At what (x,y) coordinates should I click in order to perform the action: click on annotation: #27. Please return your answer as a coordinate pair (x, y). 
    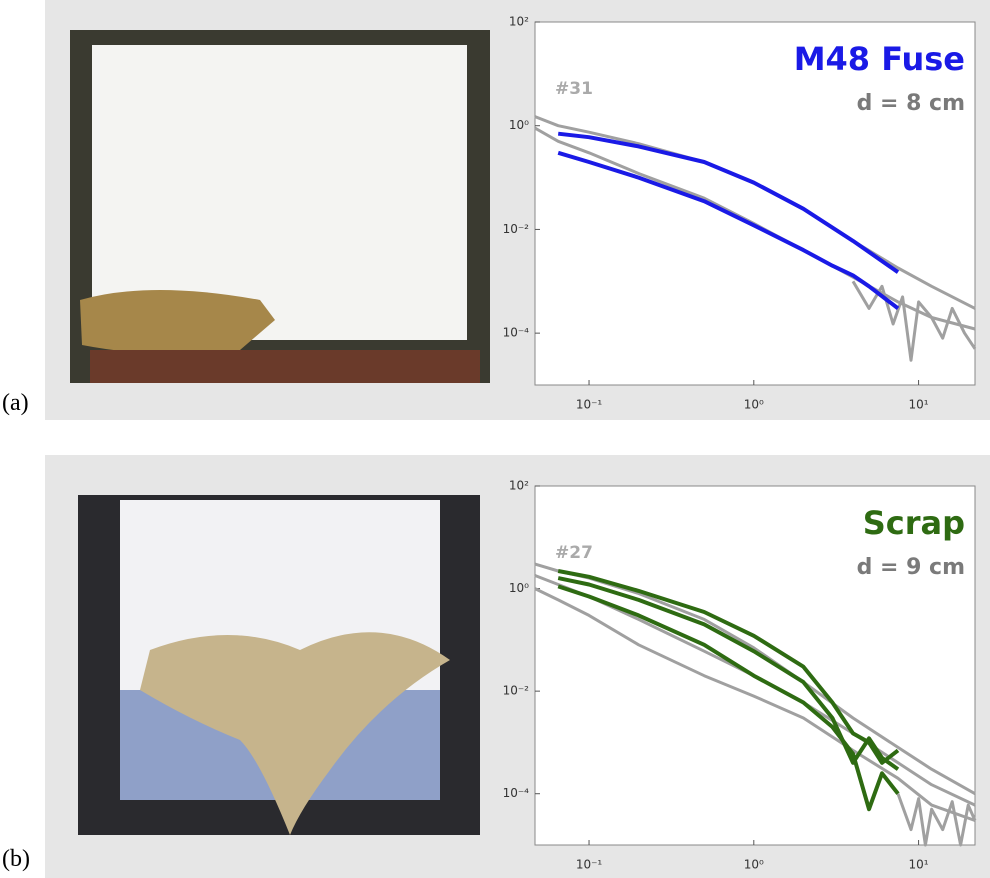
    Looking at the image, I should click on (574, 553).